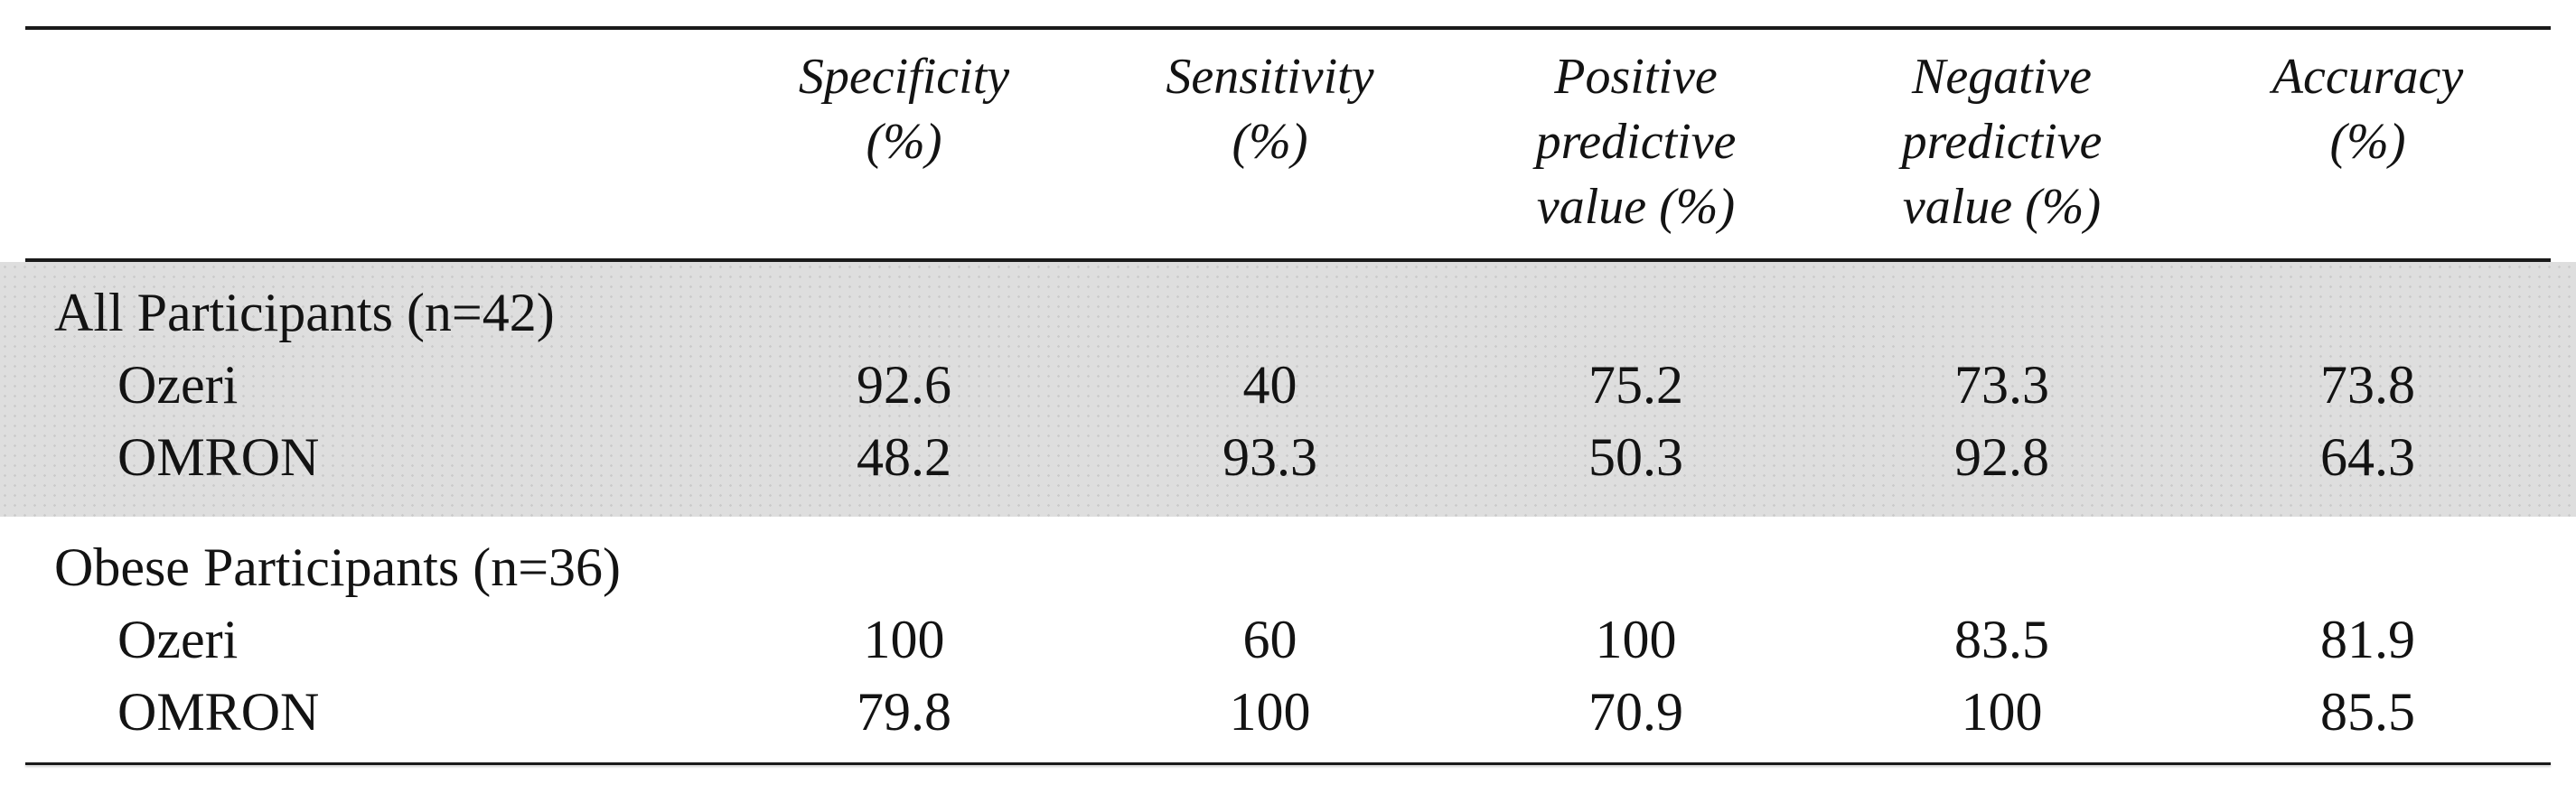 The height and width of the screenshot is (794, 2576). Describe the element at coordinates (904, 711) in the screenshot. I see `cell-specificity: 79.8` at that location.